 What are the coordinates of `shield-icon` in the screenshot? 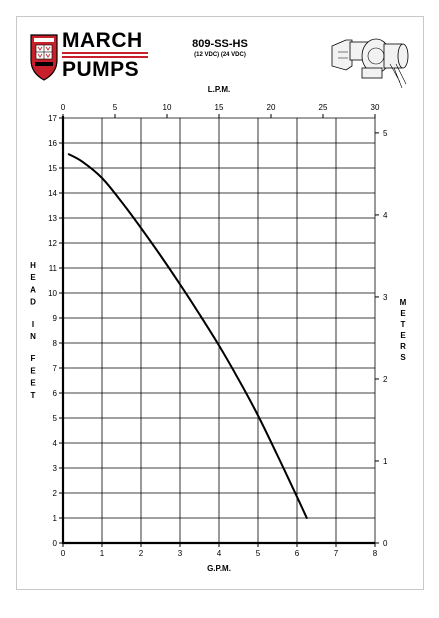 It's located at (44, 57).